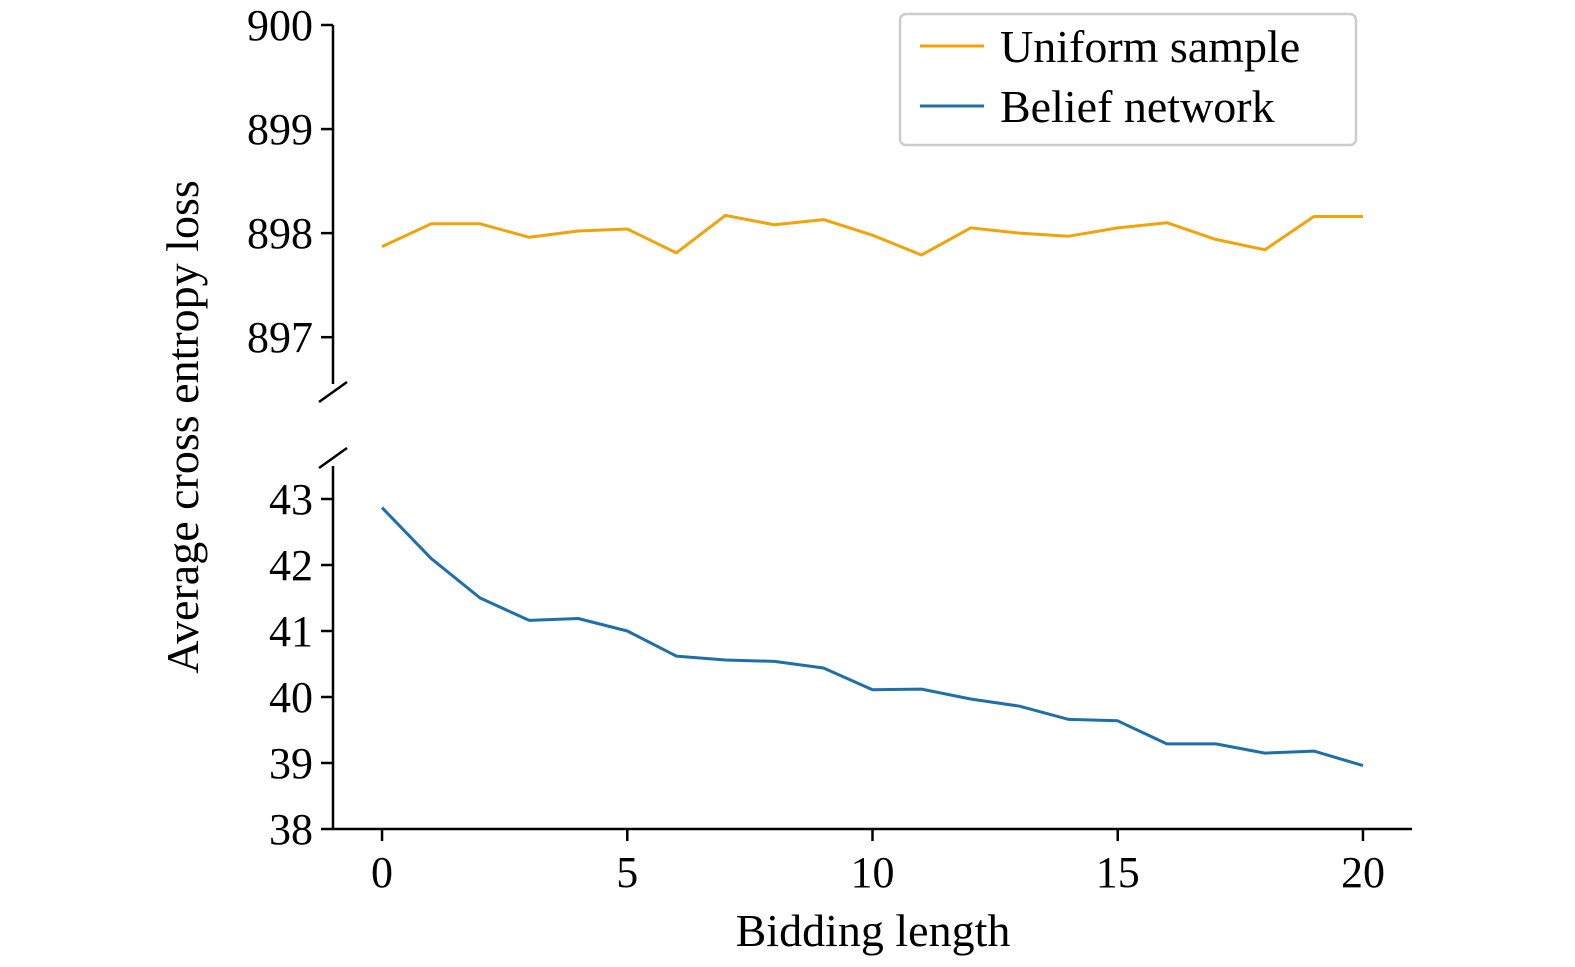 The height and width of the screenshot is (967, 1575). What do you see at coordinates (872, 235) in the screenshot?
I see `series-line-uniform-sample` at bounding box center [872, 235].